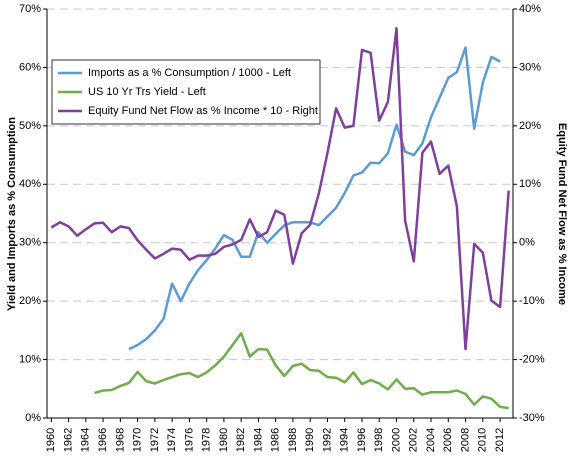 The image size is (572, 467). I want to click on legend-label: US 10 Yr Trs Yield - Left, so click(147, 92).